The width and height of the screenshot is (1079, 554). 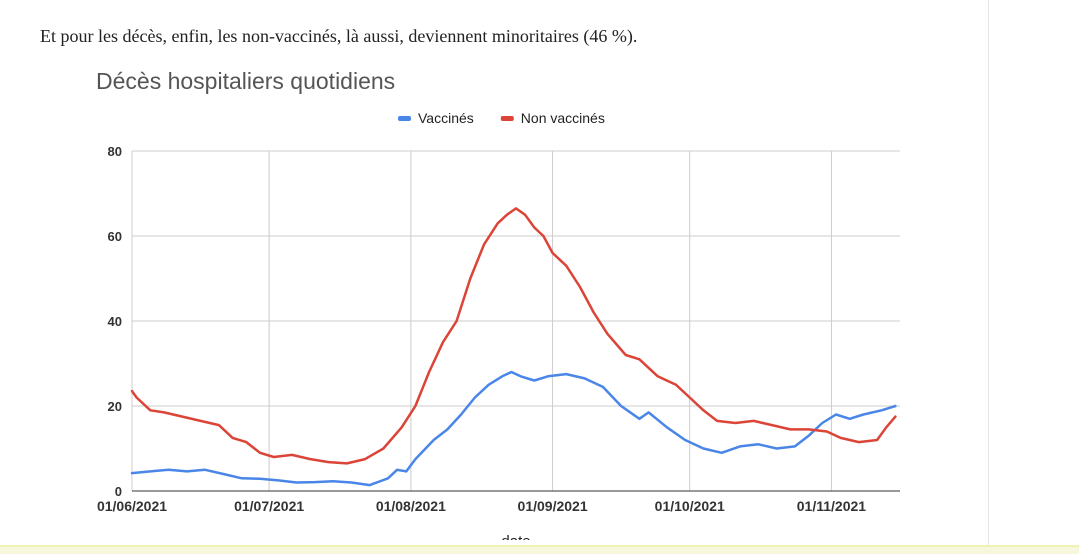 What do you see at coordinates (553, 506) in the screenshot?
I see `x-tick-label: 01/09/2021` at bounding box center [553, 506].